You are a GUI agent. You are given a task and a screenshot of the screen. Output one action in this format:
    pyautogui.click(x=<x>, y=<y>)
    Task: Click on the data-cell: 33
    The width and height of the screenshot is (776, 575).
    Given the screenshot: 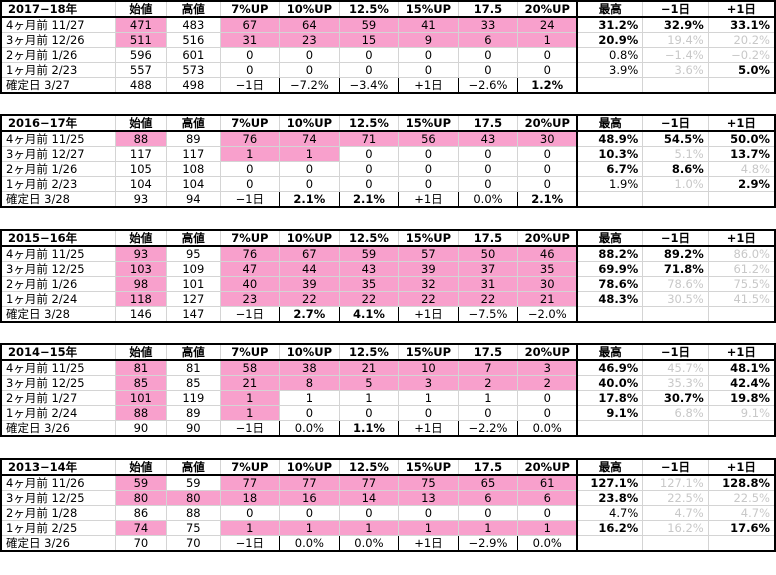 What is the action you would take?
    pyautogui.click(x=488, y=24)
    